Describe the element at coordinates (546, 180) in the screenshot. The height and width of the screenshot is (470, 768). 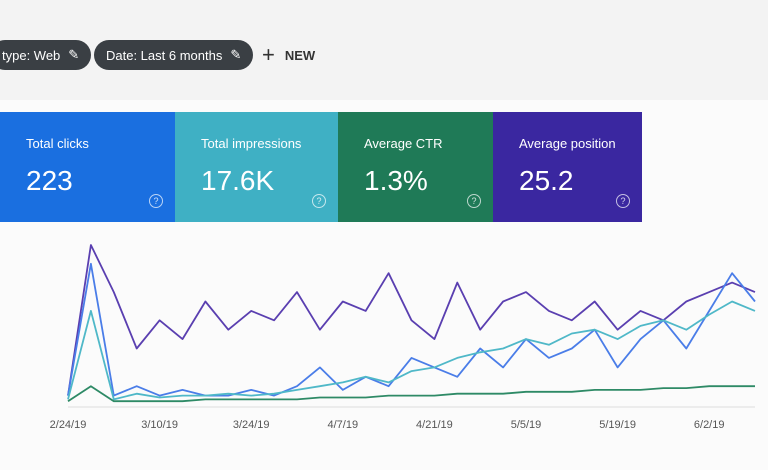
I see `metric-value: 25.2` at that location.